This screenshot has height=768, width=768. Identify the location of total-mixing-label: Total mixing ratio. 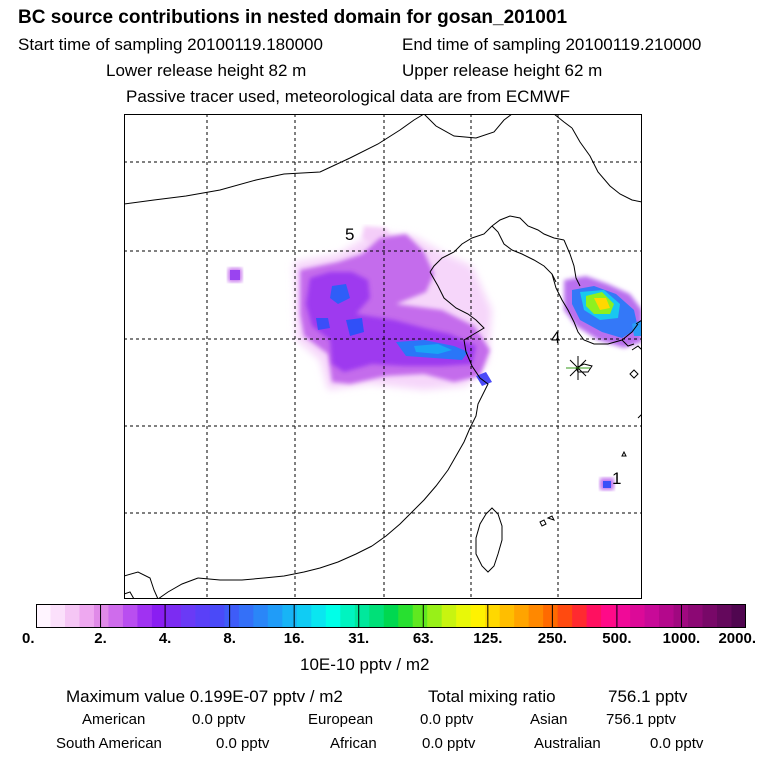
(492, 696).